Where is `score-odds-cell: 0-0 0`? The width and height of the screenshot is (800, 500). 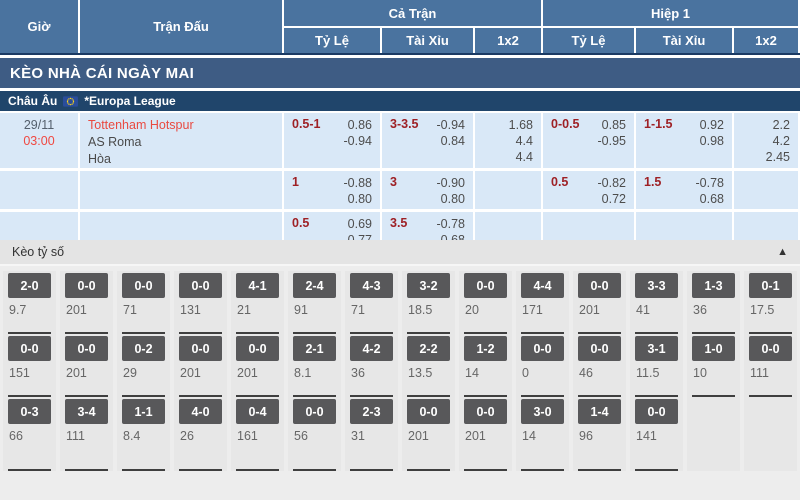
score-odds-cell: 0-0 0 is located at coordinates (542, 365).